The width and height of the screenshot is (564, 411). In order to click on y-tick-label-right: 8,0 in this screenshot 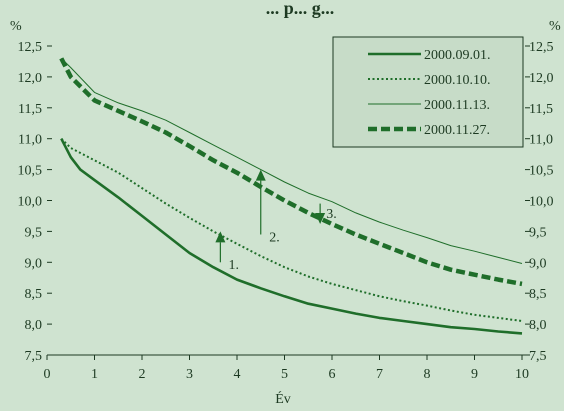, I will do `click(538, 325)`.